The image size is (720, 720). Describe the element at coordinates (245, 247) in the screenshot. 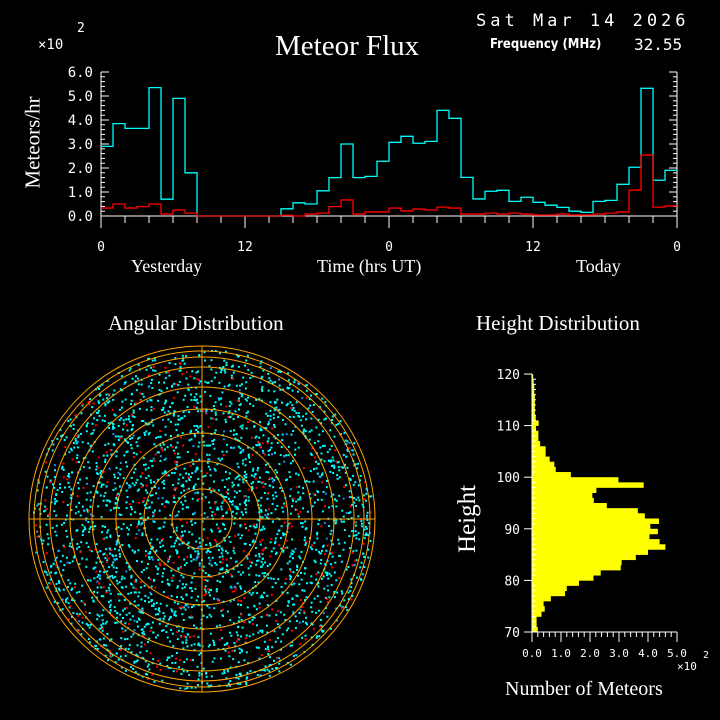

I see `flux-x-tick-label: 12` at that location.